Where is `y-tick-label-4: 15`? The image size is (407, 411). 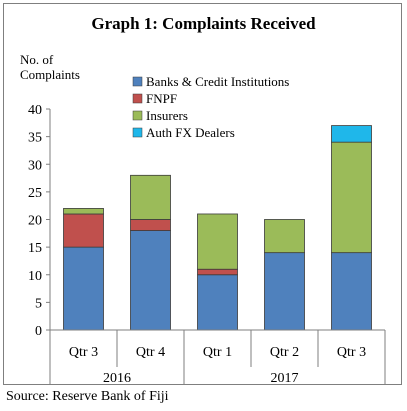
y-tick-label-4: 15 is located at coordinates (35, 248).